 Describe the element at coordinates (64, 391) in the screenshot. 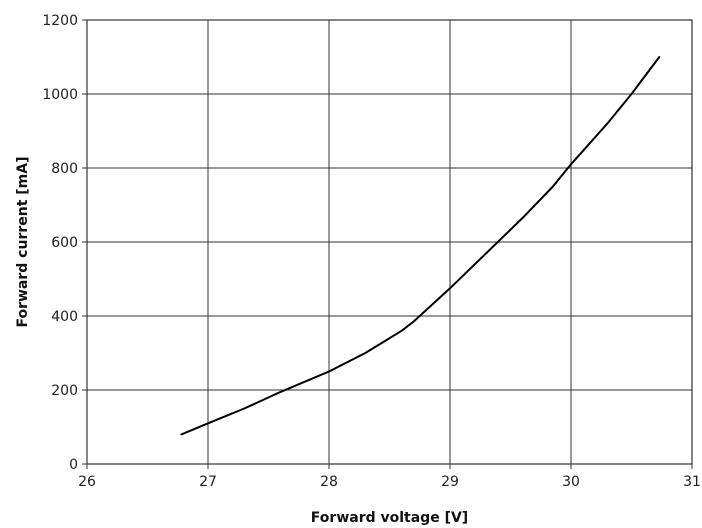

I see `y-tick-label: 200` at that location.